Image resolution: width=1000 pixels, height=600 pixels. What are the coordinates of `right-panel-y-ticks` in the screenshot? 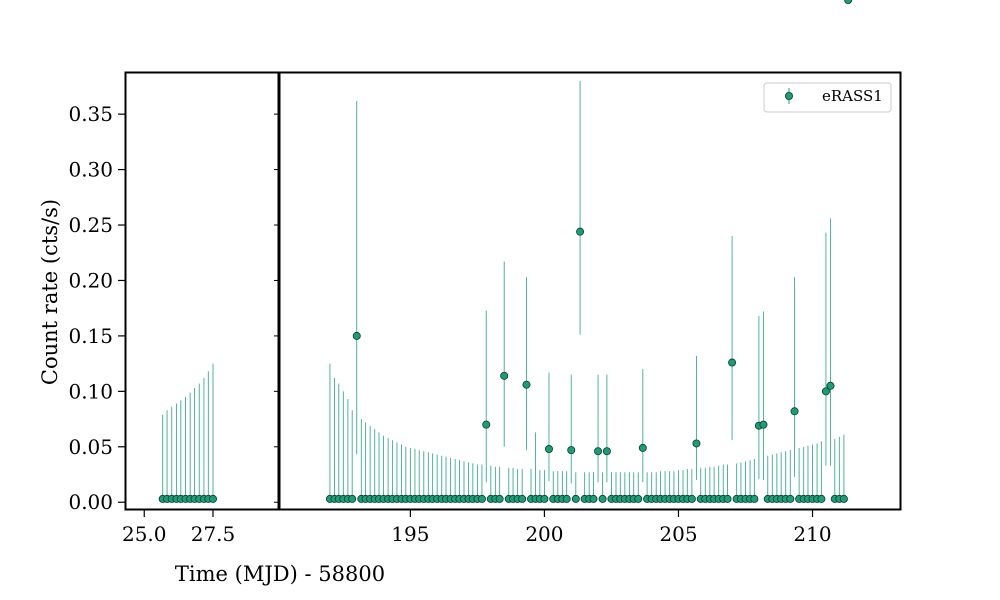 It's located at (276, 308).